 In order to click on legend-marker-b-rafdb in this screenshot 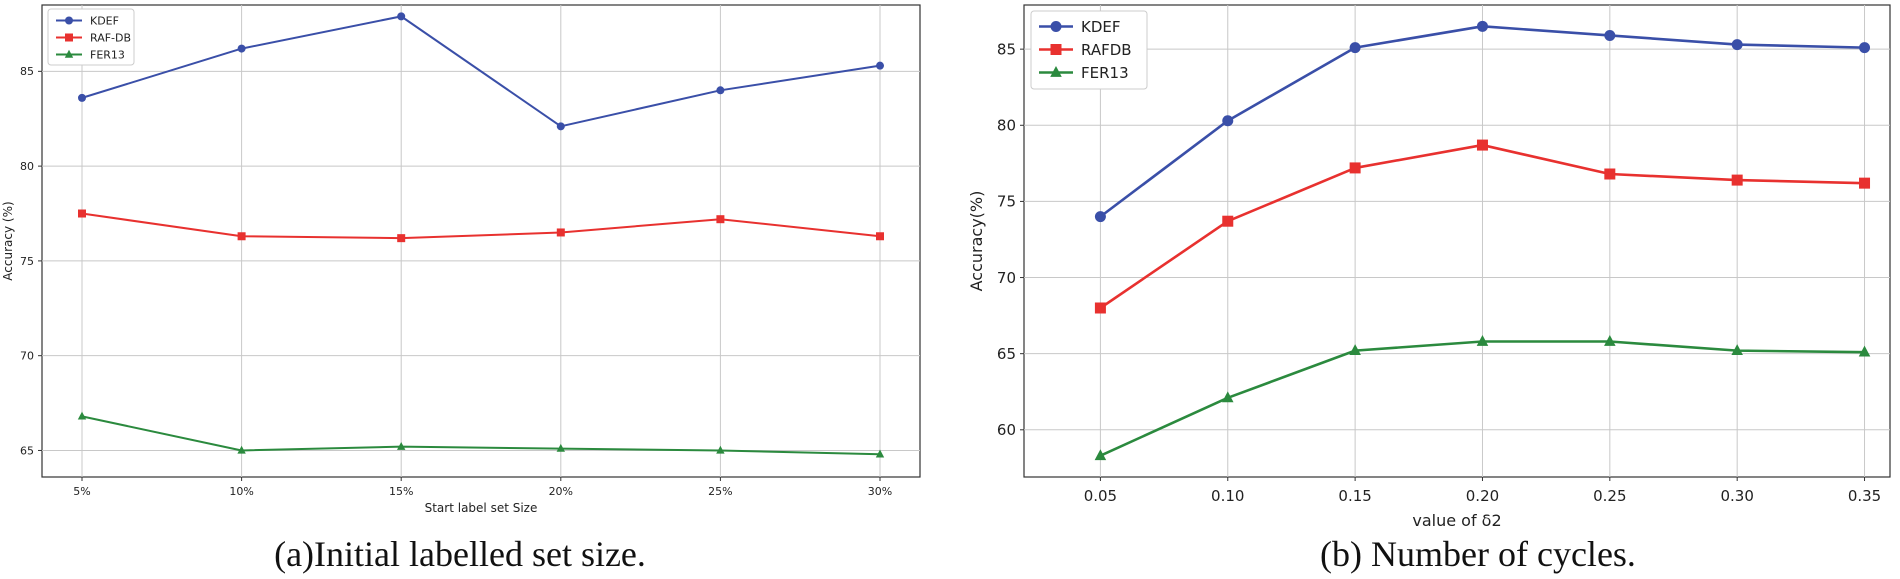, I will do `click(1056, 49)`.